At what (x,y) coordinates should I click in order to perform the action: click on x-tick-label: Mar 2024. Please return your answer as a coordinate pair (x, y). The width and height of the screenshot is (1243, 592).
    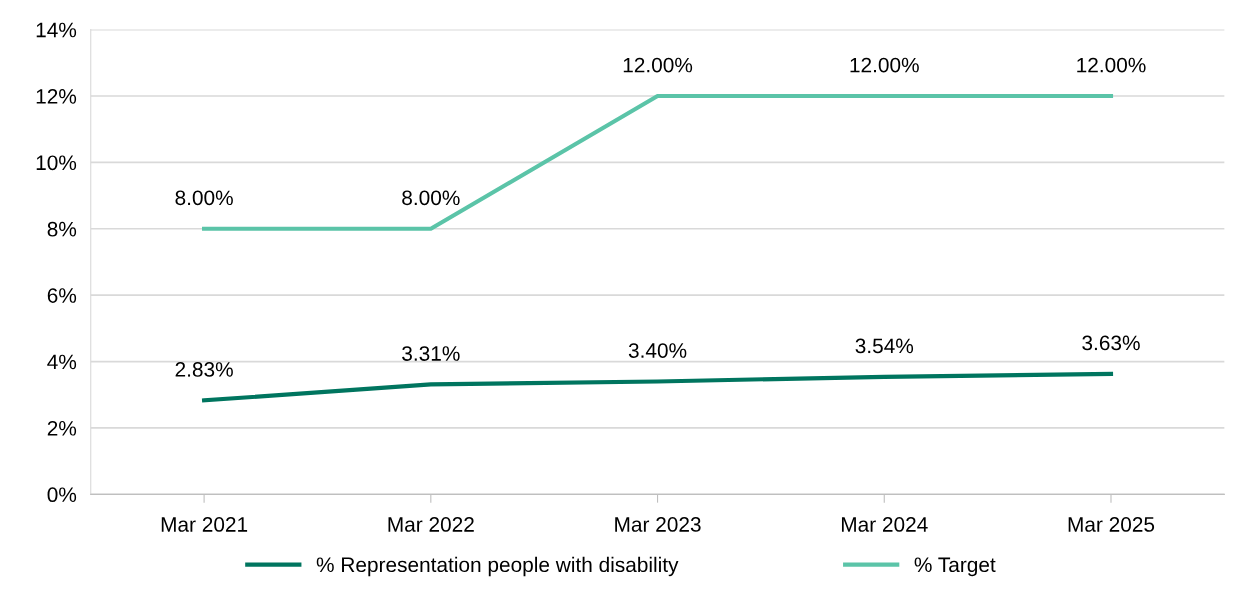
    Looking at the image, I should click on (884, 524).